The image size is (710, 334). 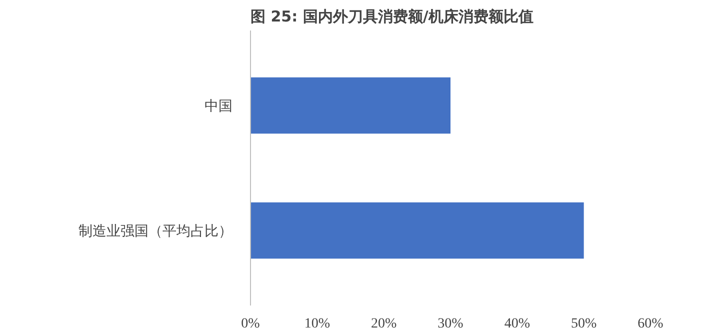 What do you see at coordinates (651, 324) in the screenshot?
I see `x-tick-label: 60%` at bounding box center [651, 324].